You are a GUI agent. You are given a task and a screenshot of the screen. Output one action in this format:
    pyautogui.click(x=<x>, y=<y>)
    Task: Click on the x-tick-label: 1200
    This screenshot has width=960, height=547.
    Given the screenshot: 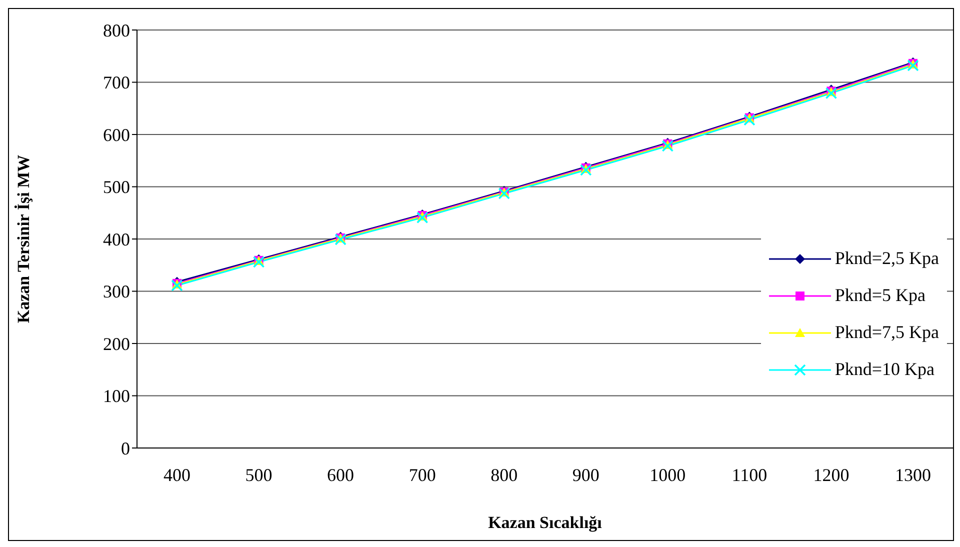 What is the action you would take?
    pyautogui.click(x=831, y=474)
    